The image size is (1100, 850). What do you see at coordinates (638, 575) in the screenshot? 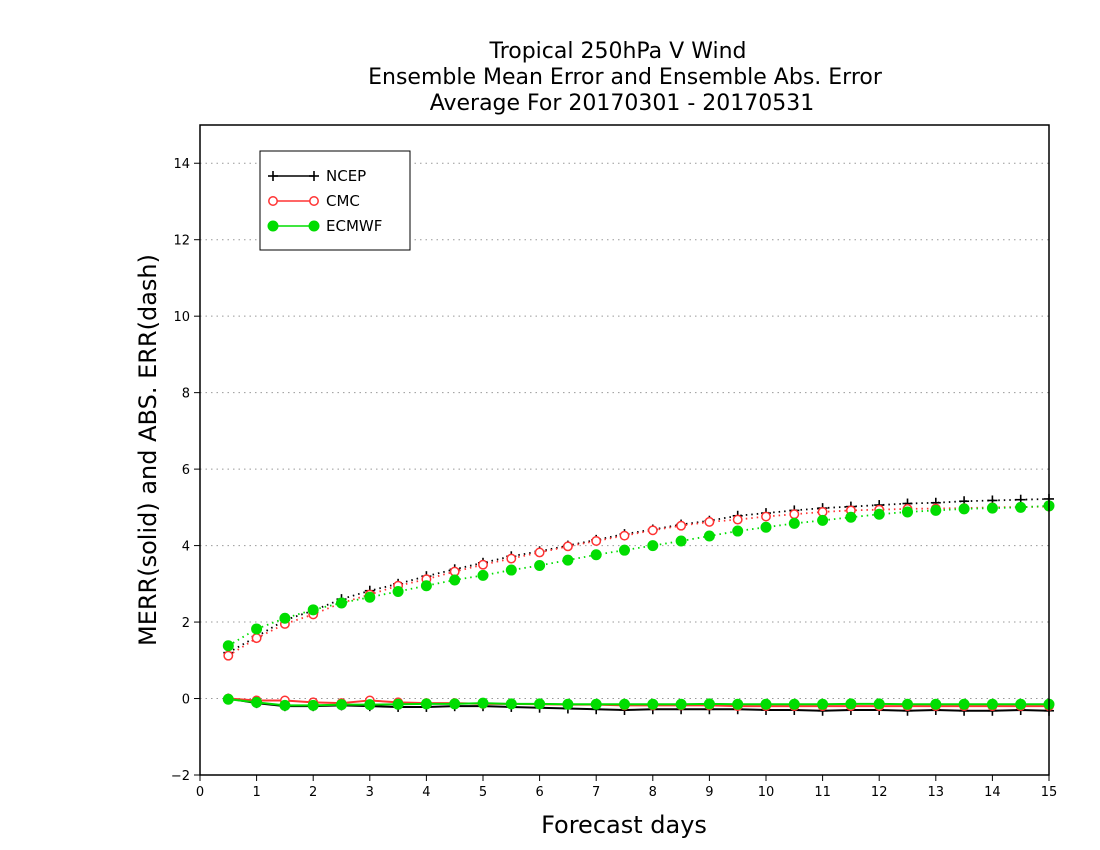
I see `abs-err-line-ecmwf` at bounding box center [638, 575].